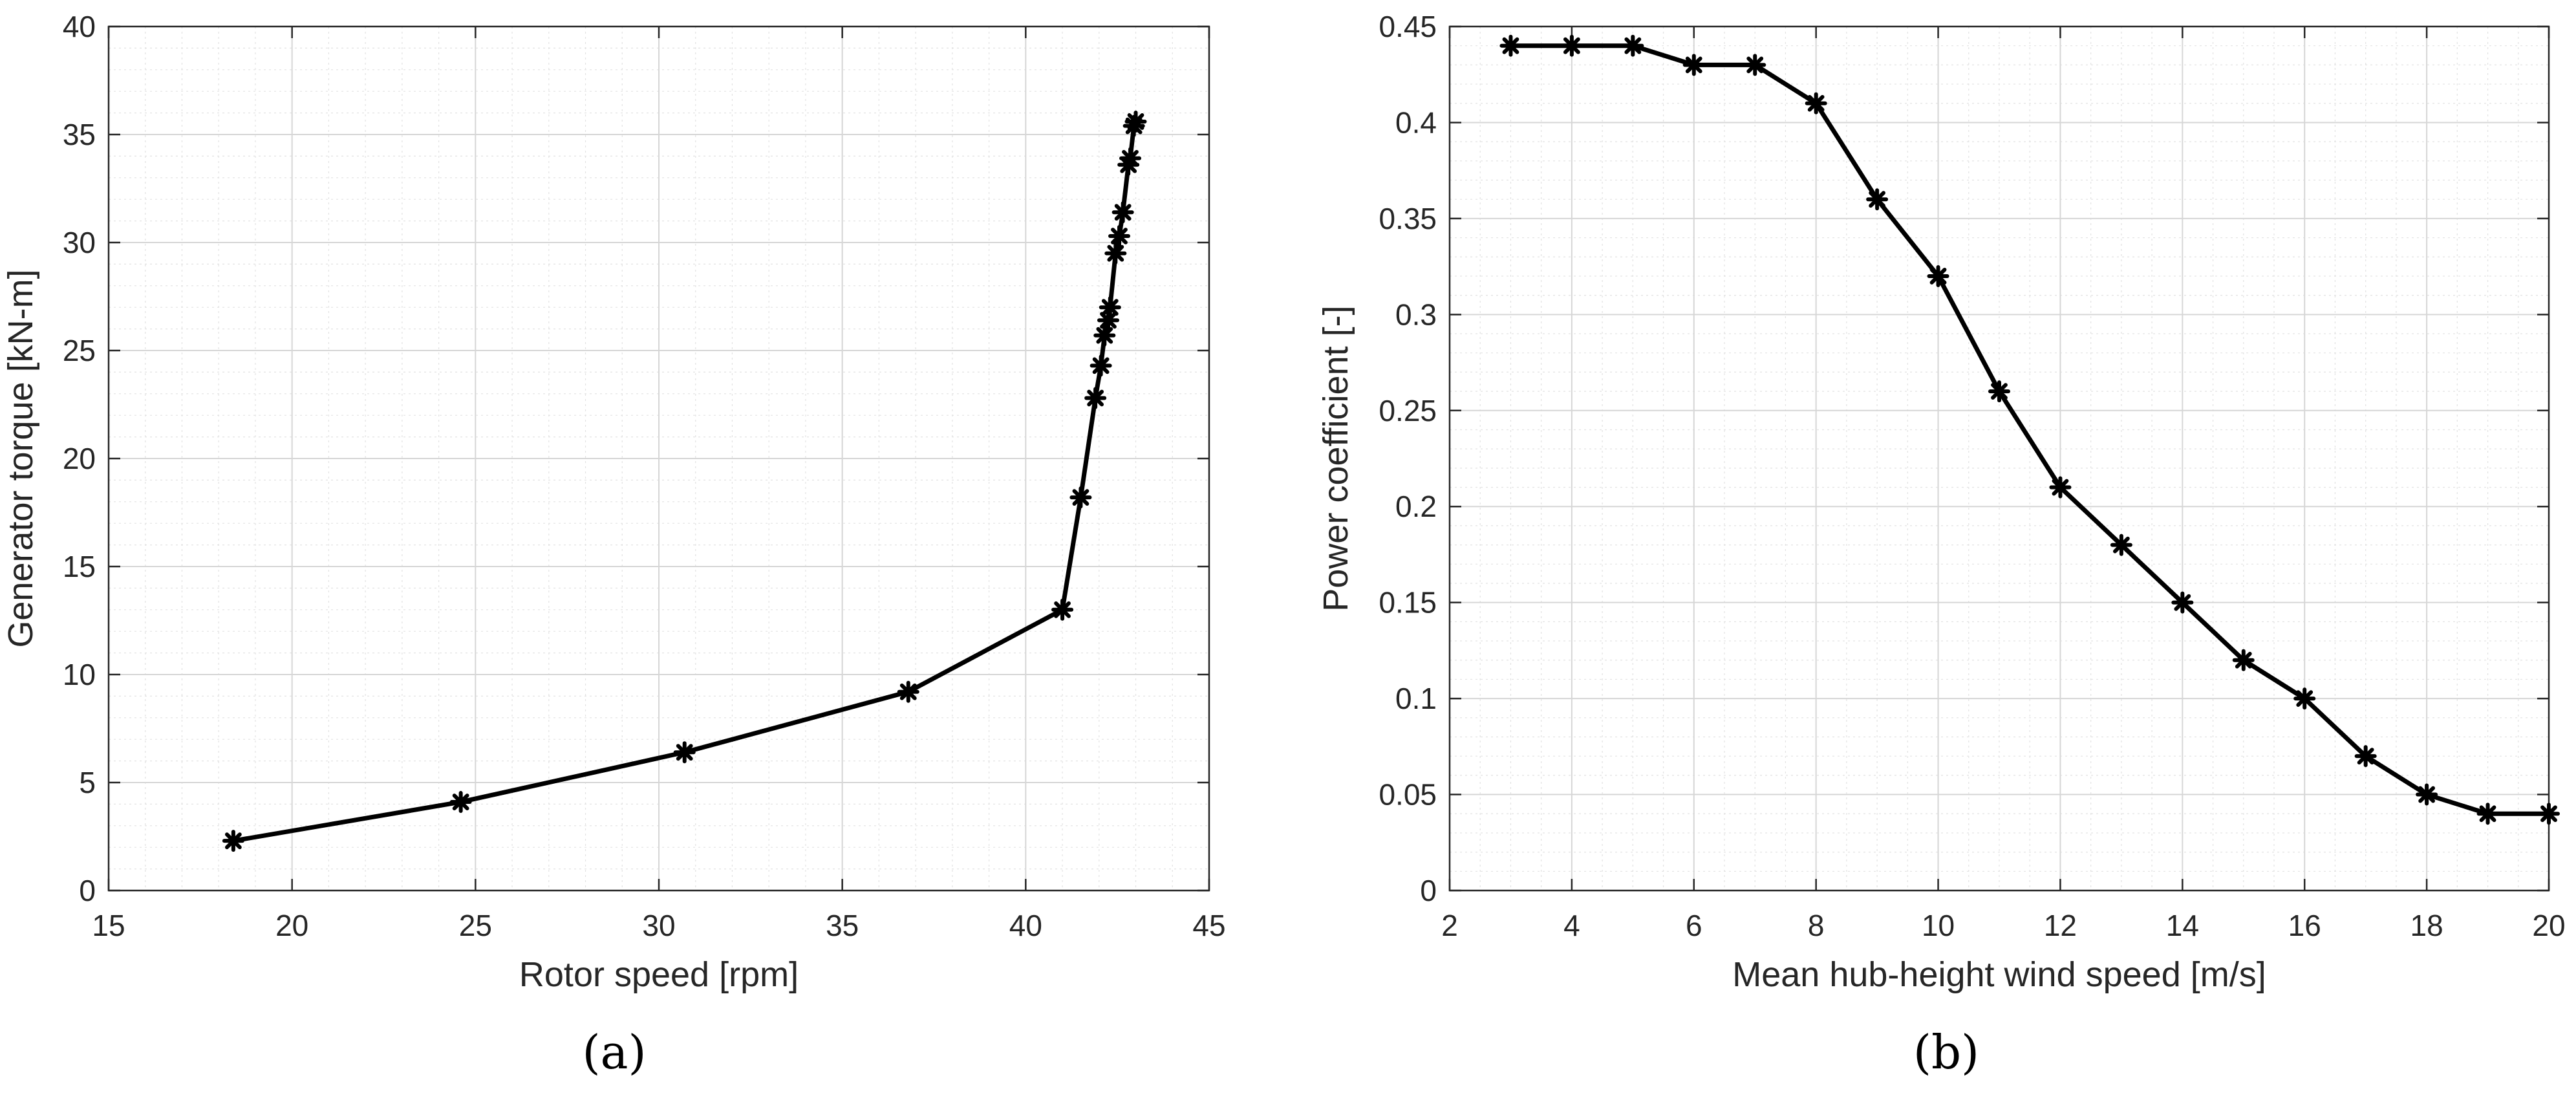 The image size is (2576, 1102). I want to click on x-tick-label: 10, so click(1938, 925).